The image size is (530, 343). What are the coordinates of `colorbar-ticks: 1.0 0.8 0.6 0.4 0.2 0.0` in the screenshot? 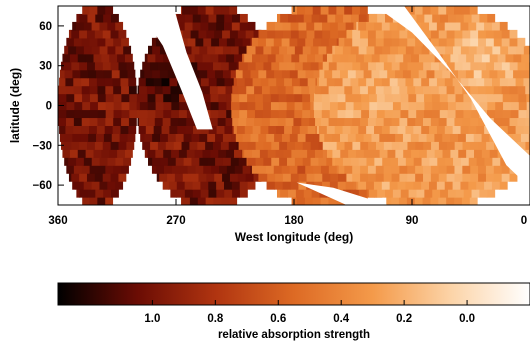 It's located at (309, 312).